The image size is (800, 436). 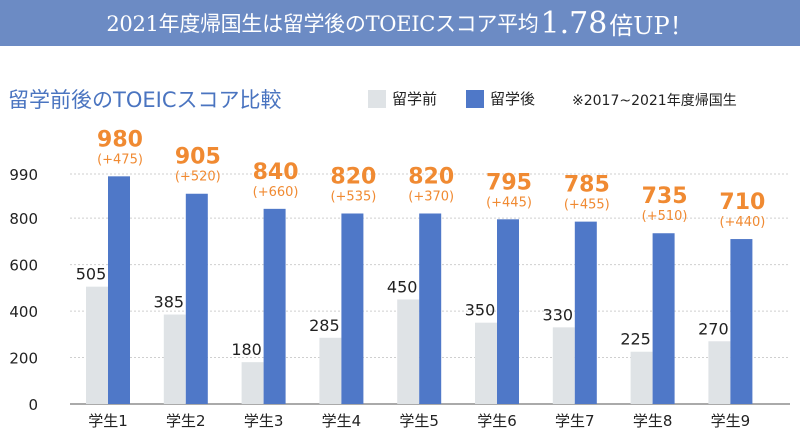 I want to click on legend-swatch-before, so click(x=377, y=98).